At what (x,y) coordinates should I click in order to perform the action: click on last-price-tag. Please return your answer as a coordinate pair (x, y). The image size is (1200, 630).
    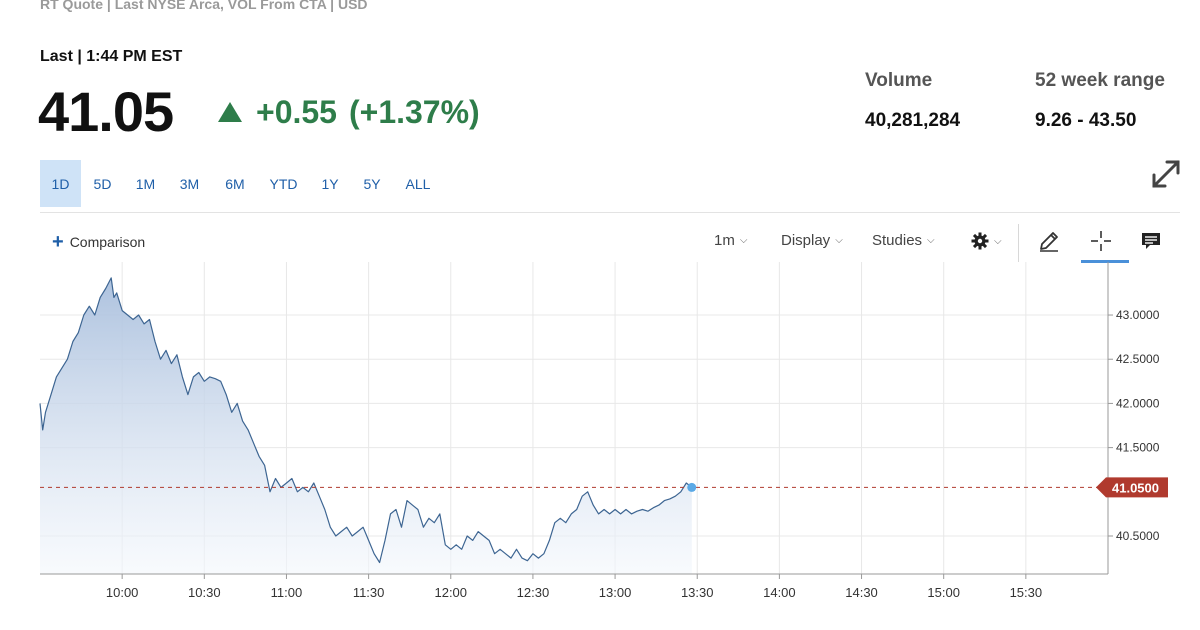
    Looking at the image, I should click on (1132, 487).